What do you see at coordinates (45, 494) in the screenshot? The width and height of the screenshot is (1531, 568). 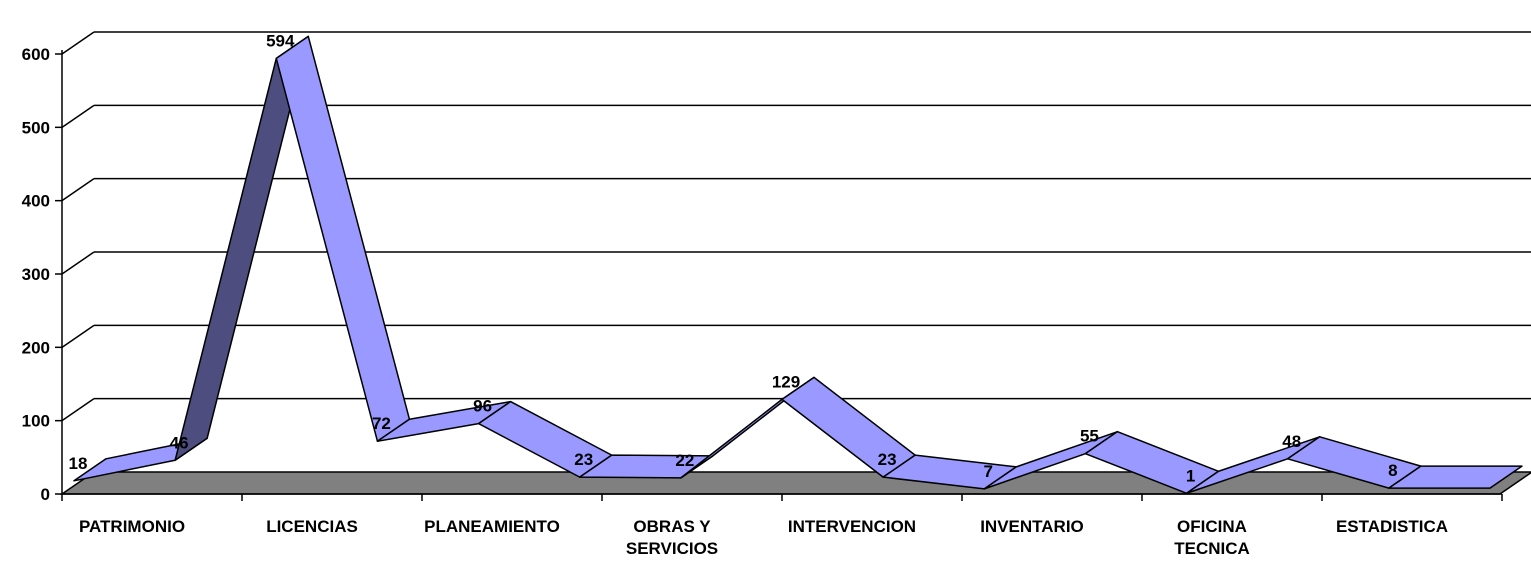 I see `y-tick-label: 0` at bounding box center [45, 494].